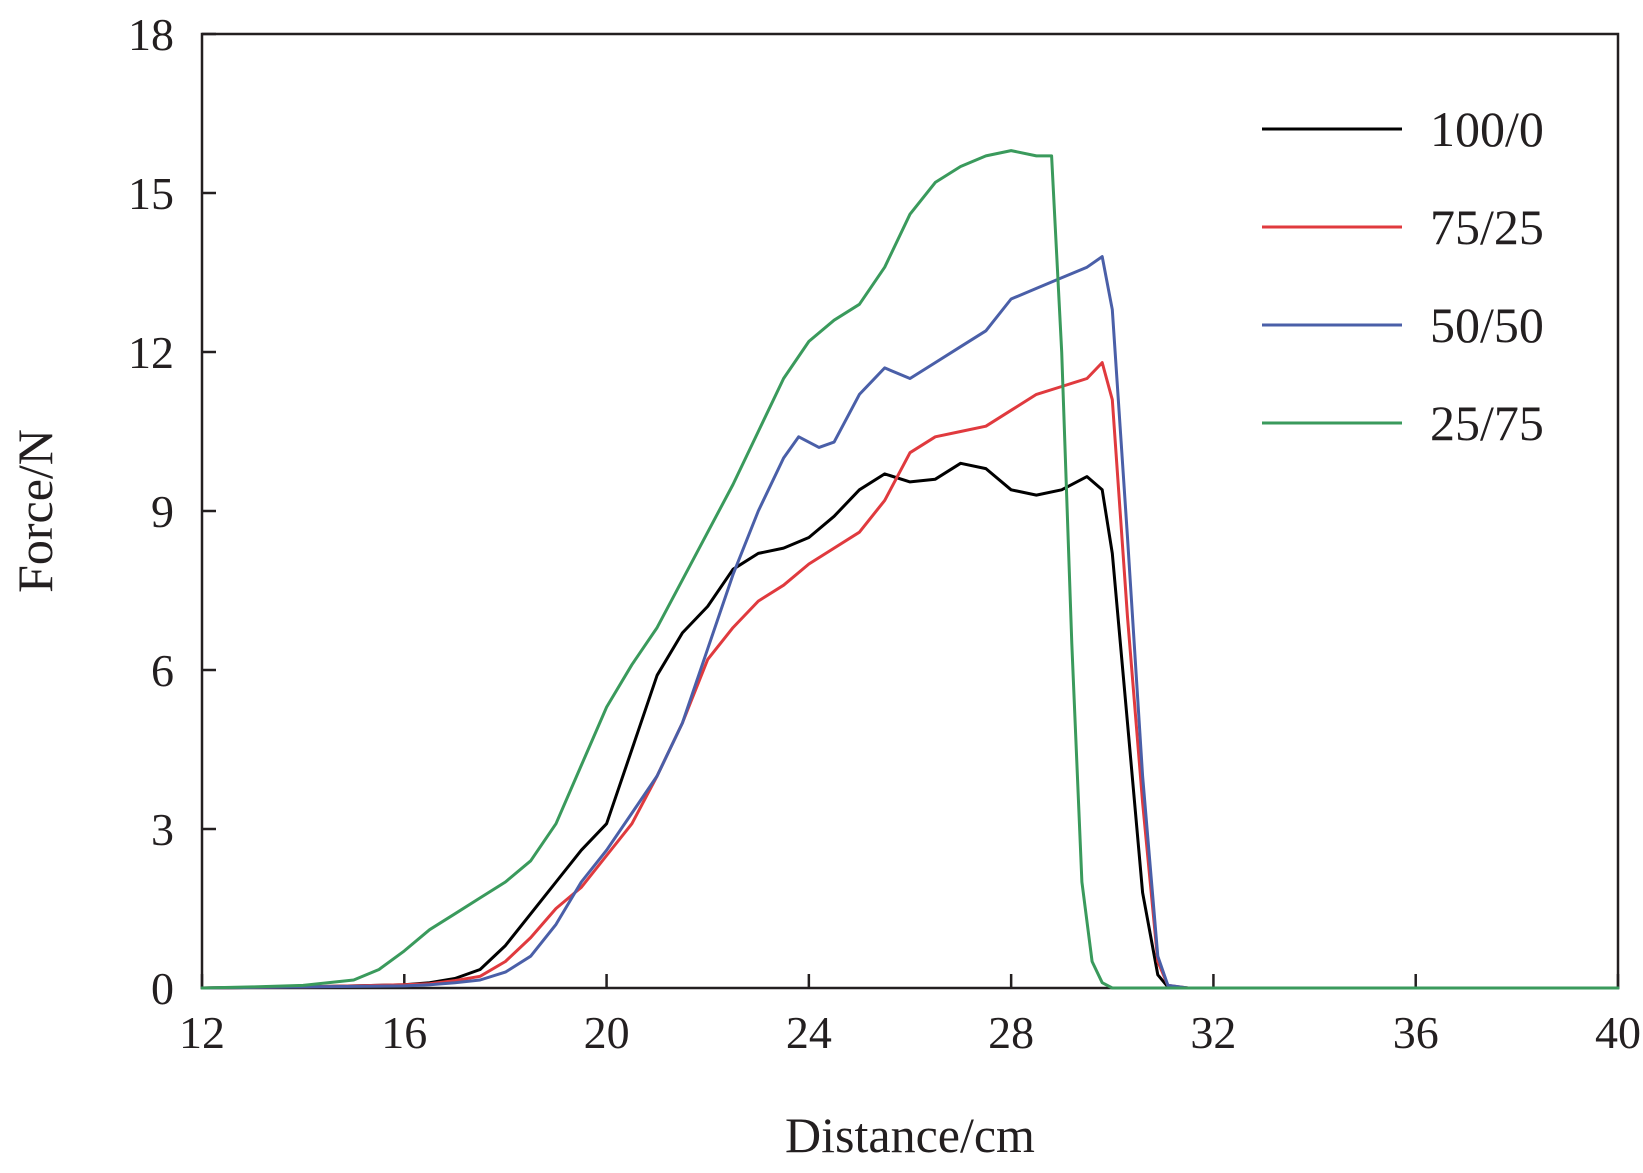 This screenshot has height=1173, width=1643. What do you see at coordinates (1487, 423) in the screenshot?
I see `legend-label: 25/75` at bounding box center [1487, 423].